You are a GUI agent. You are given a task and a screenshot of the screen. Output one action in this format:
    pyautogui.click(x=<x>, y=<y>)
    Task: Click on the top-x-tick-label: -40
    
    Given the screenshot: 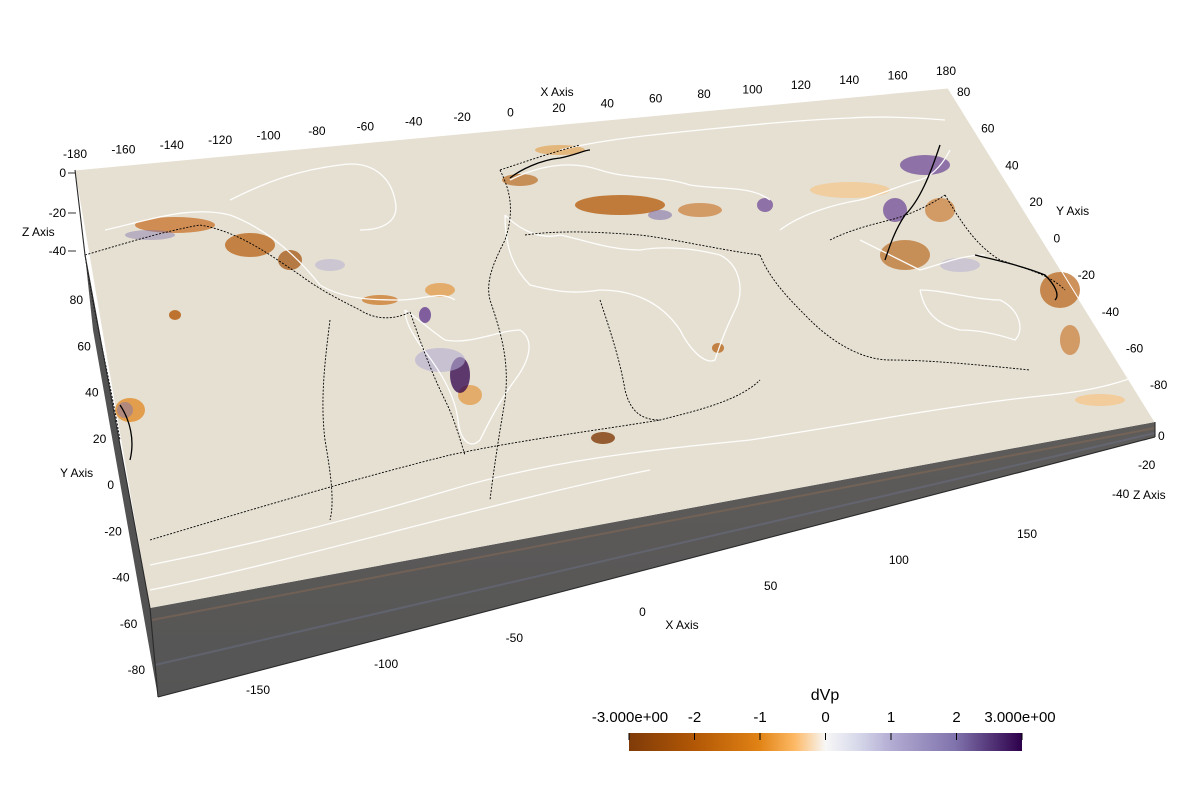 What is the action you would take?
    pyautogui.click(x=414, y=122)
    